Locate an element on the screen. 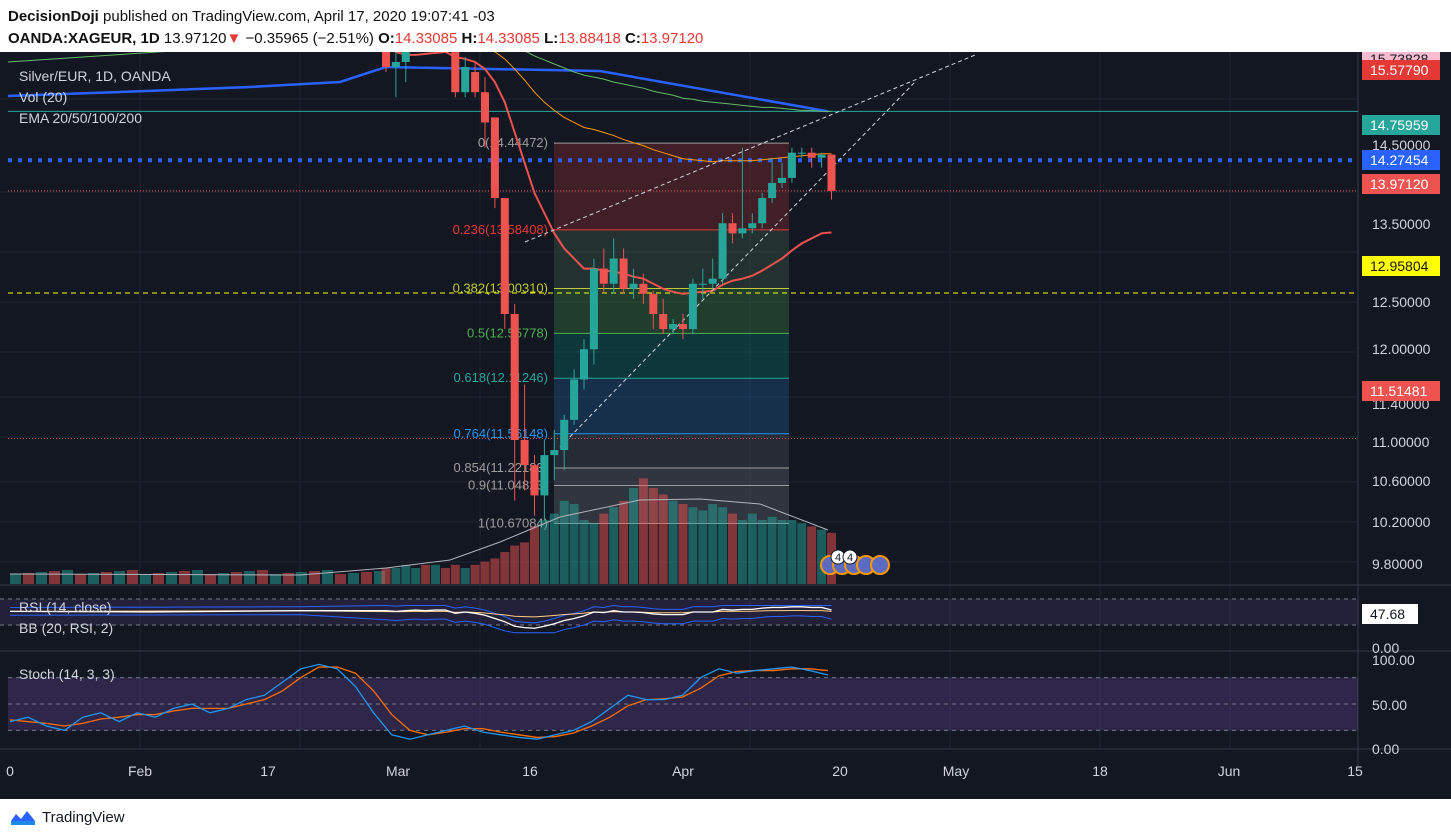 The image size is (1451, 835). rsi-label-box is located at coordinates (1390, 614).